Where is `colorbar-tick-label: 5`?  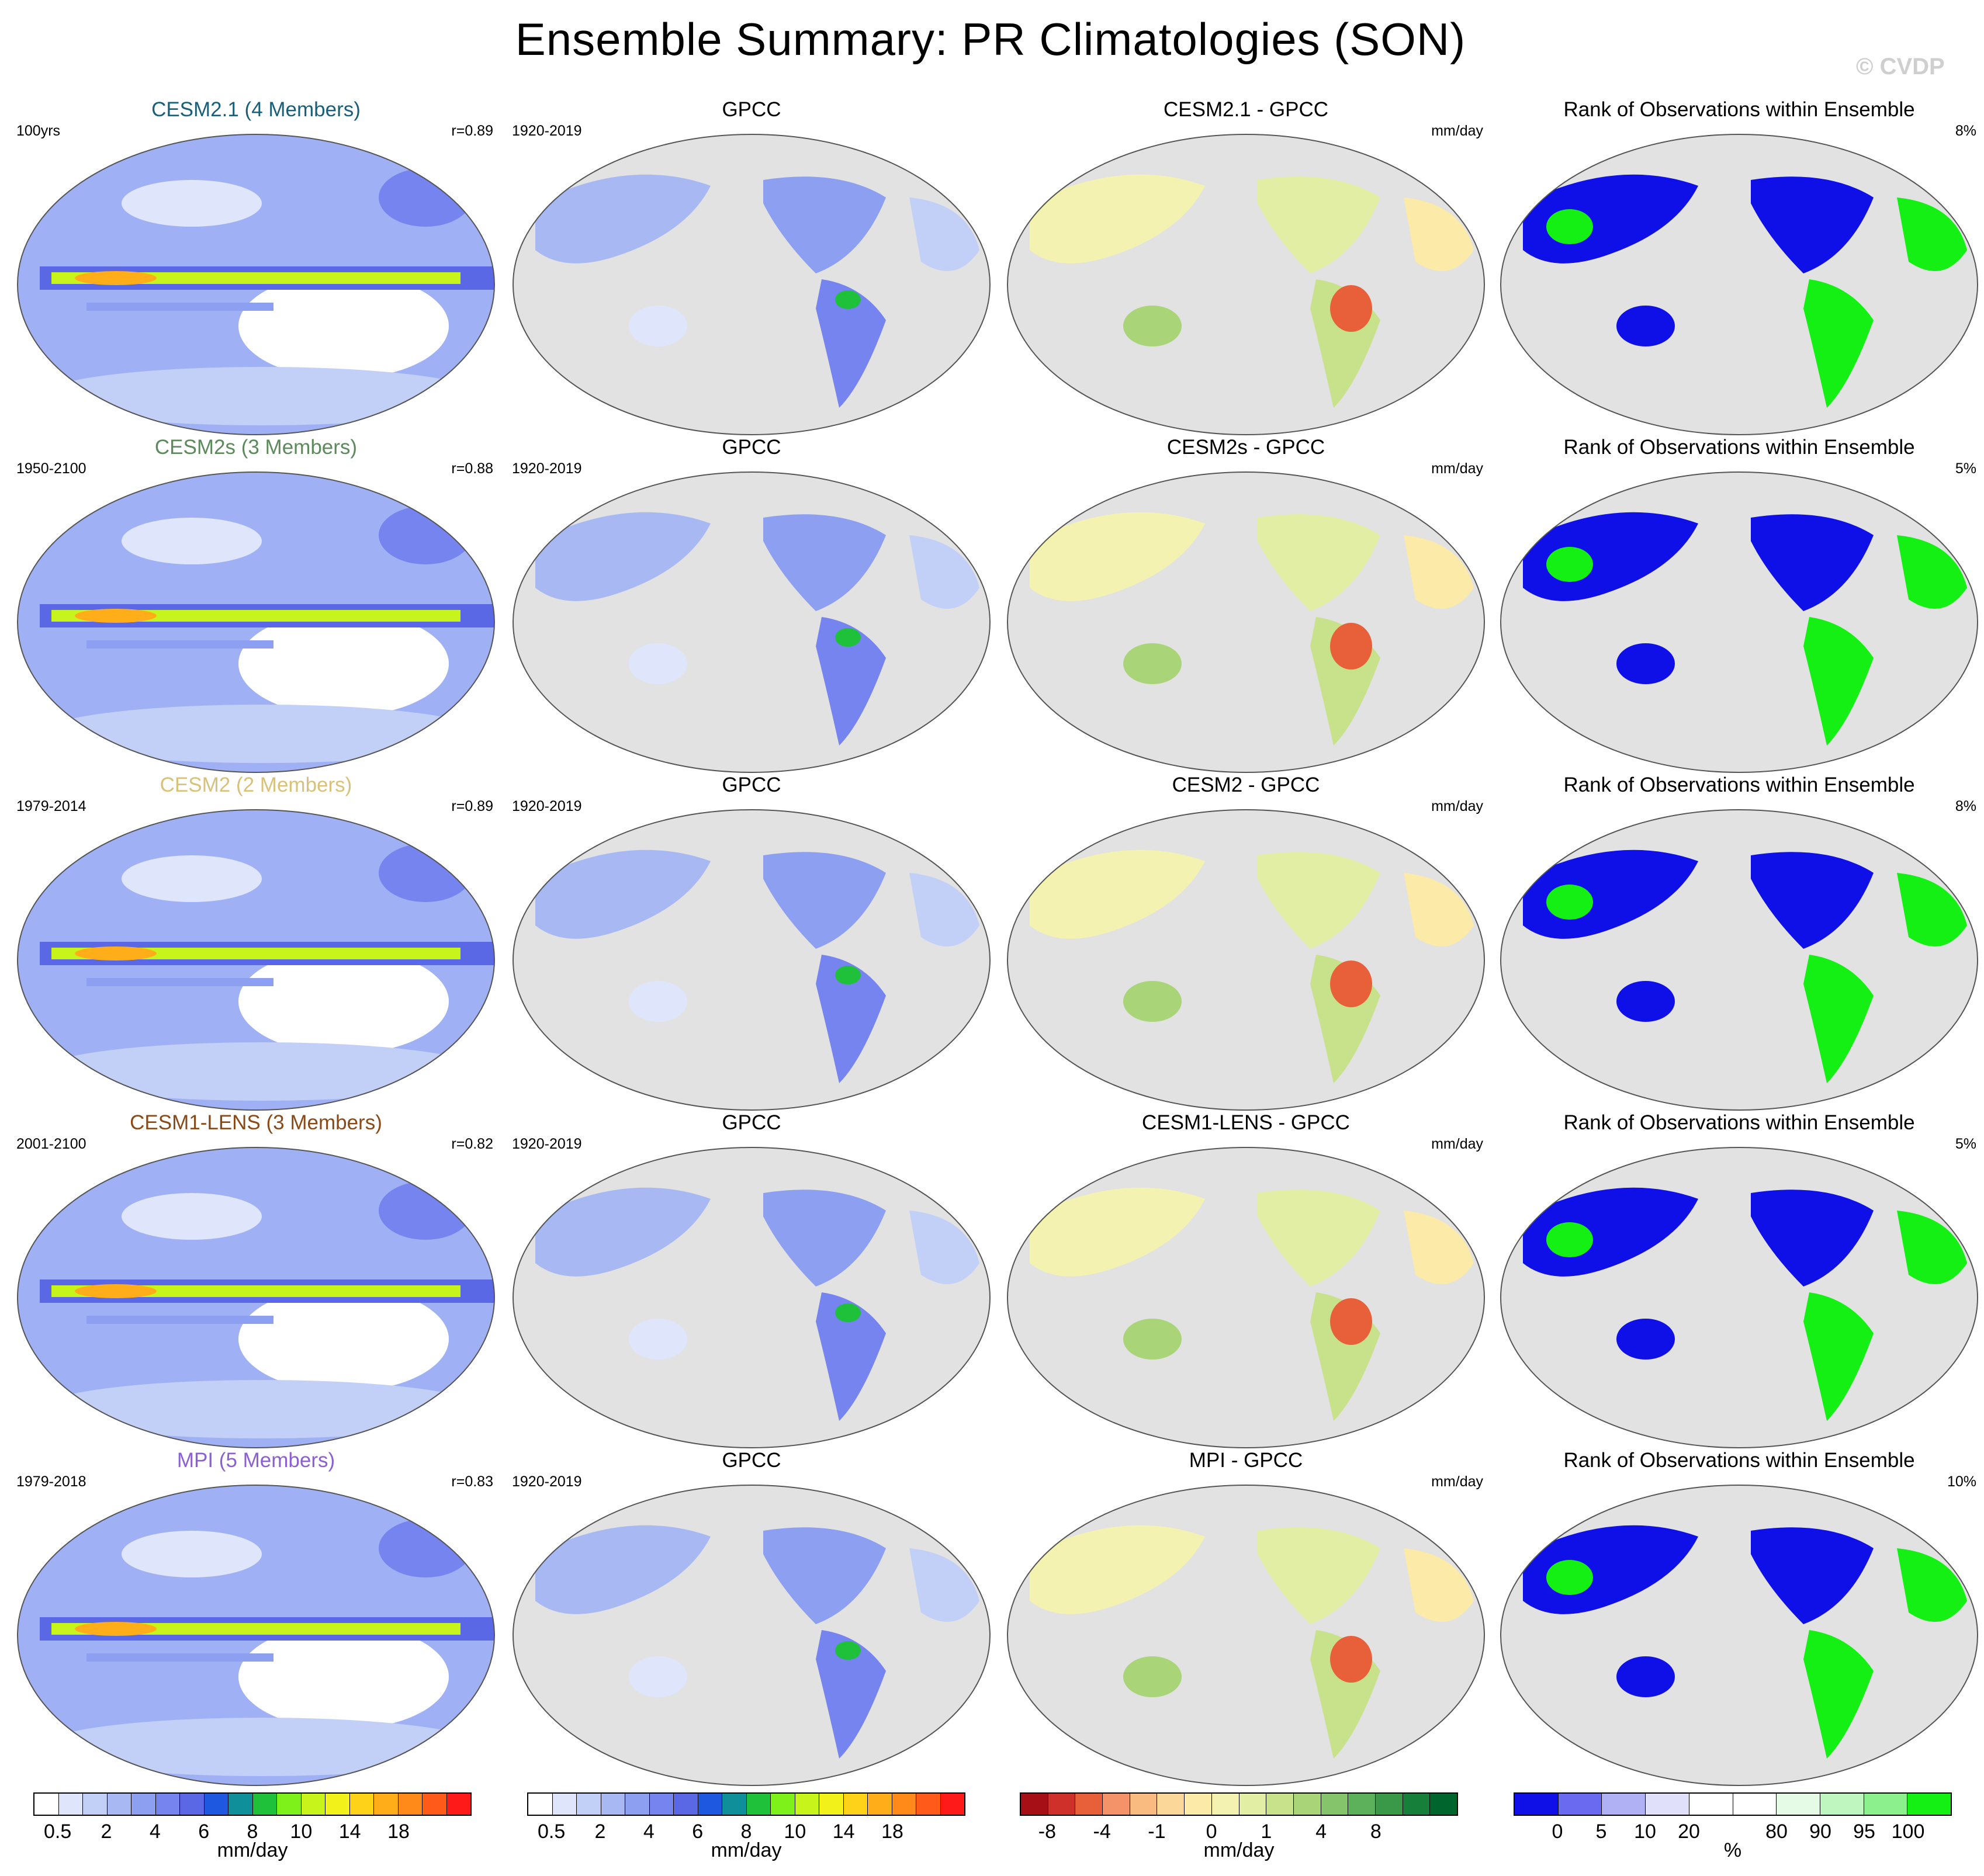 colorbar-tick-label: 5 is located at coordinates (1601, 1831).